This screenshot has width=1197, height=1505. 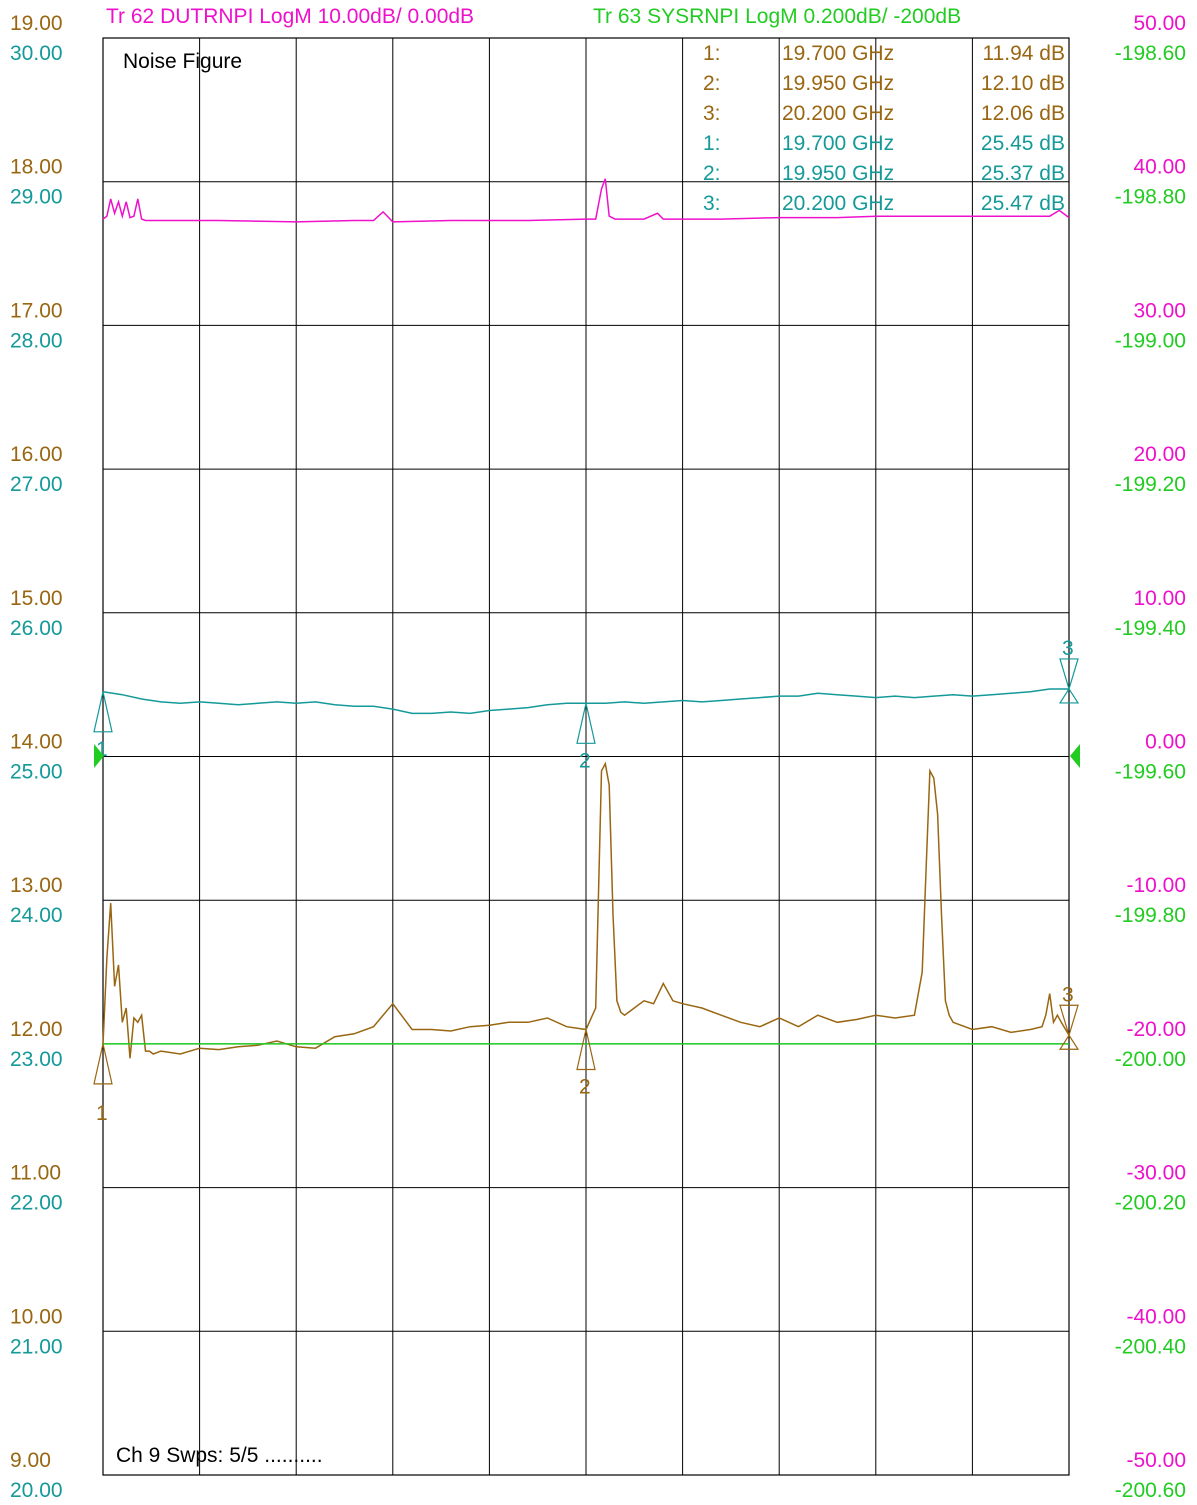 I want to click on left-axis-tick-brown: 13.00, so click(x=36, y=885).